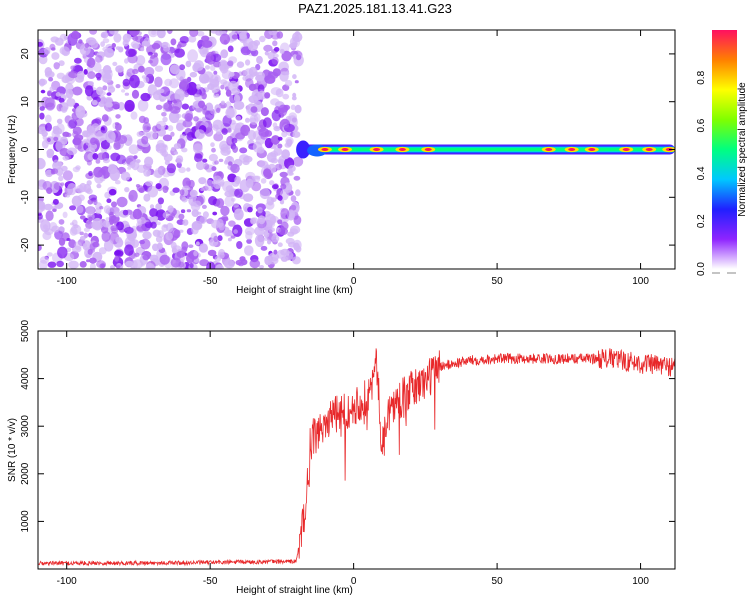 Image resolution: width=750 pixels, height=600 pixels. I want to click on snr-x-axis-label: Height of straight line (km), so click(294, 590).